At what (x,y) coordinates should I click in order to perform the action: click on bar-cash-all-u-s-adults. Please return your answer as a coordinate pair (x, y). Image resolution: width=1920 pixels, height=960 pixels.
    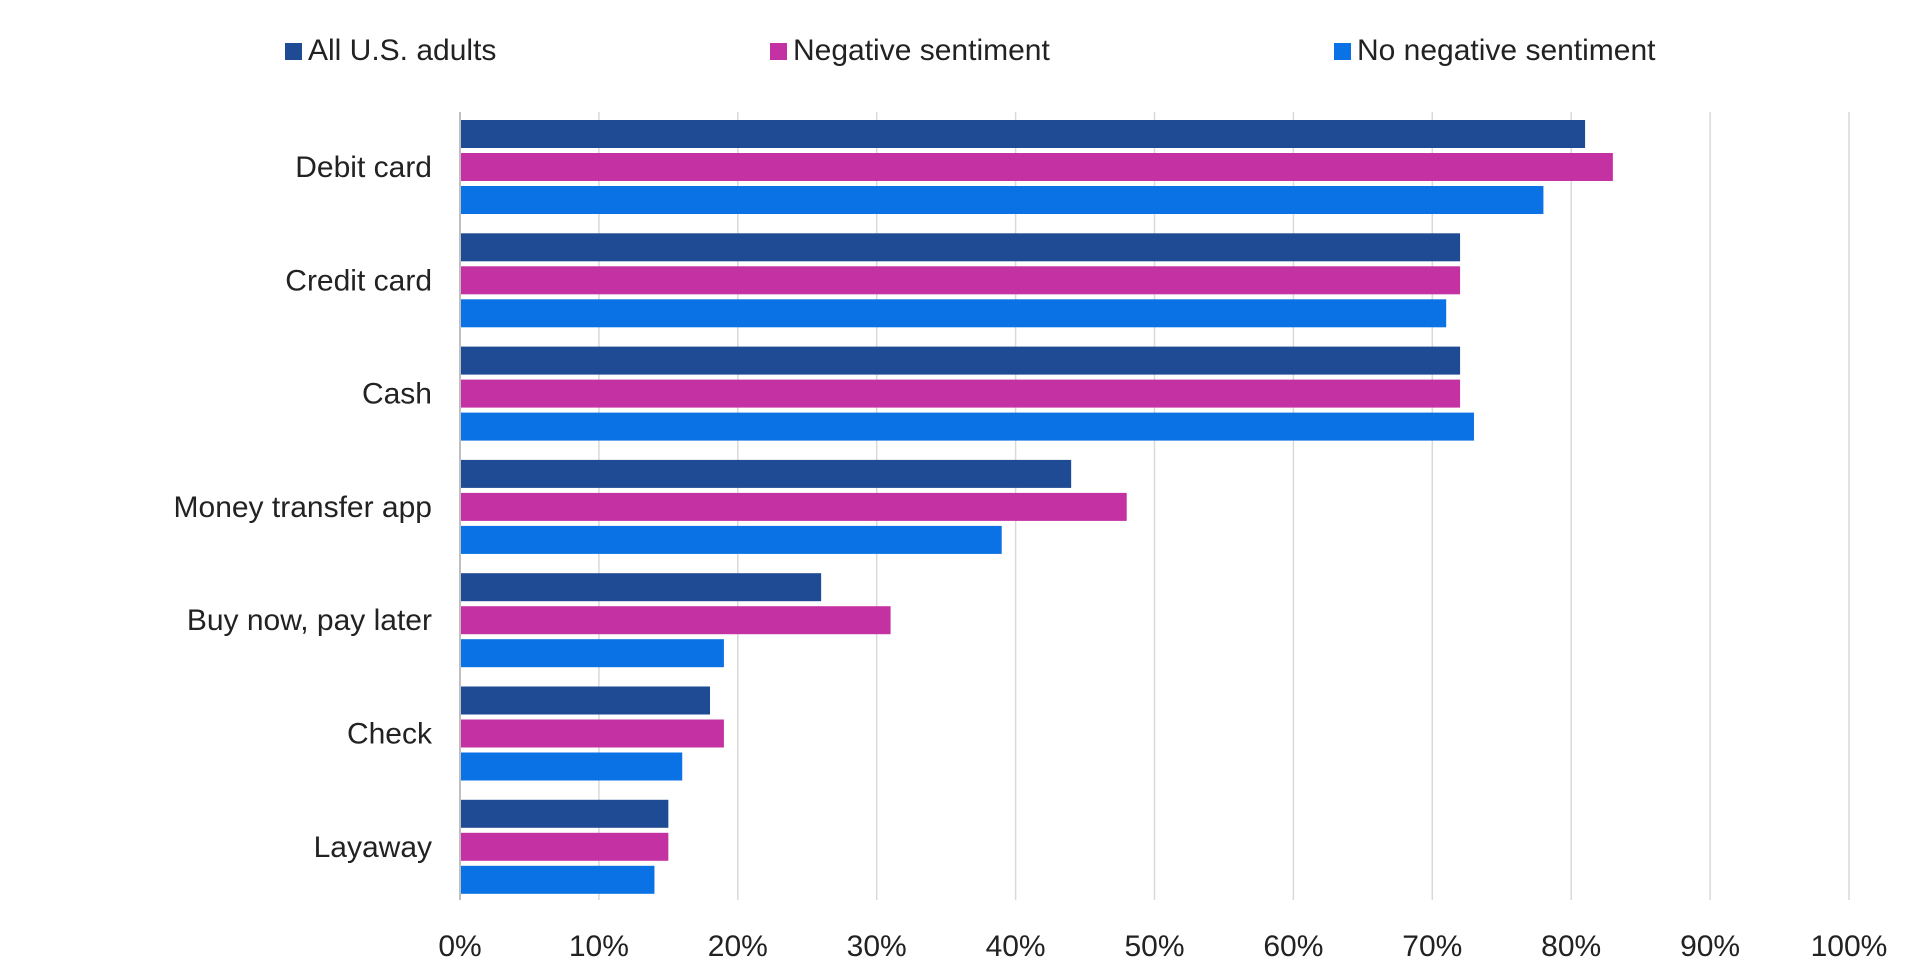
    Looking at the image, I should click on (960, 360).